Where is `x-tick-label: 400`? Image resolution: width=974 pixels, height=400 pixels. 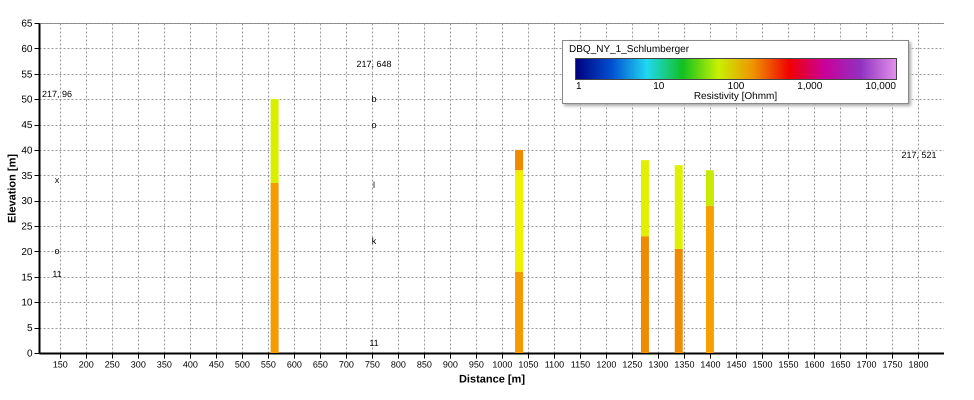
x-tick-label: 400 is located at coordinates (190, 365).